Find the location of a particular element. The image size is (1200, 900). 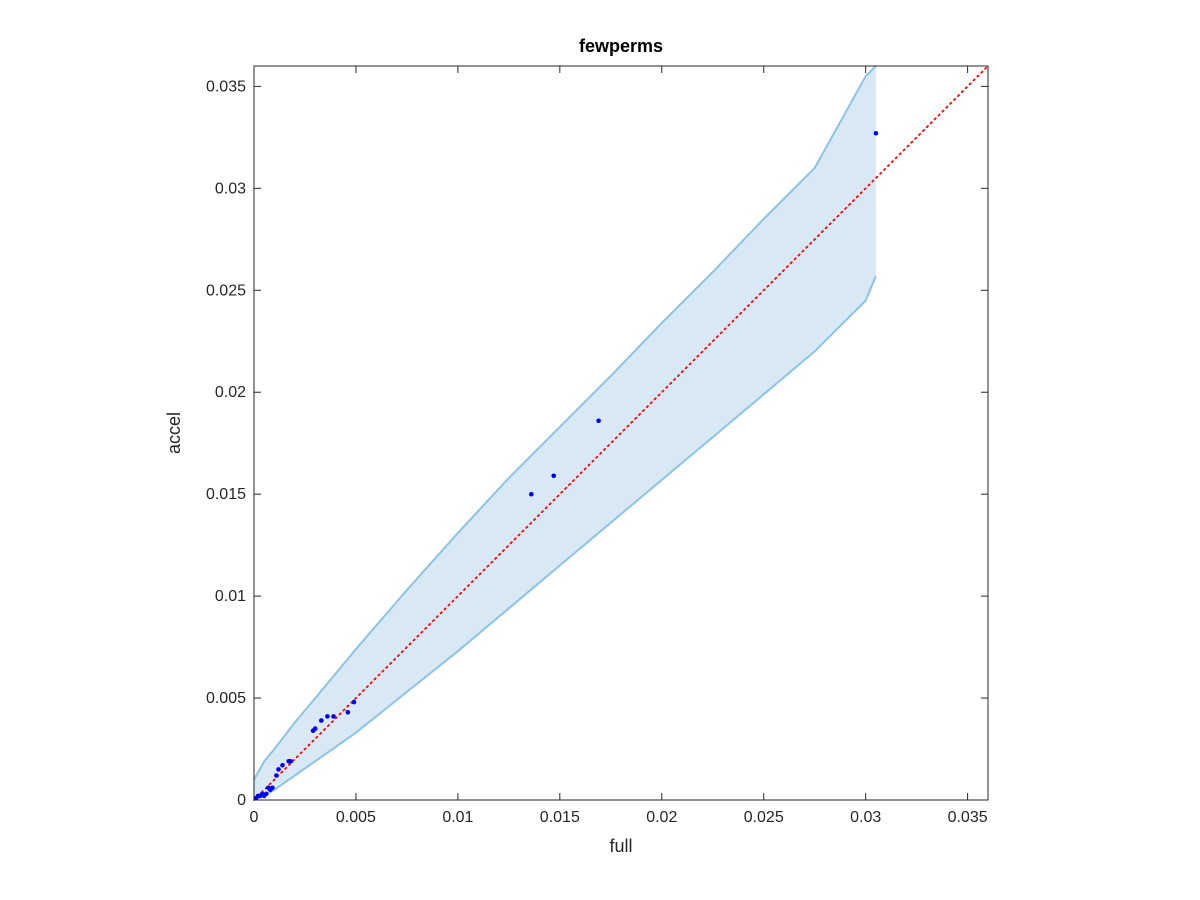

x-axis-label: full is located at coordinates (620, 846).